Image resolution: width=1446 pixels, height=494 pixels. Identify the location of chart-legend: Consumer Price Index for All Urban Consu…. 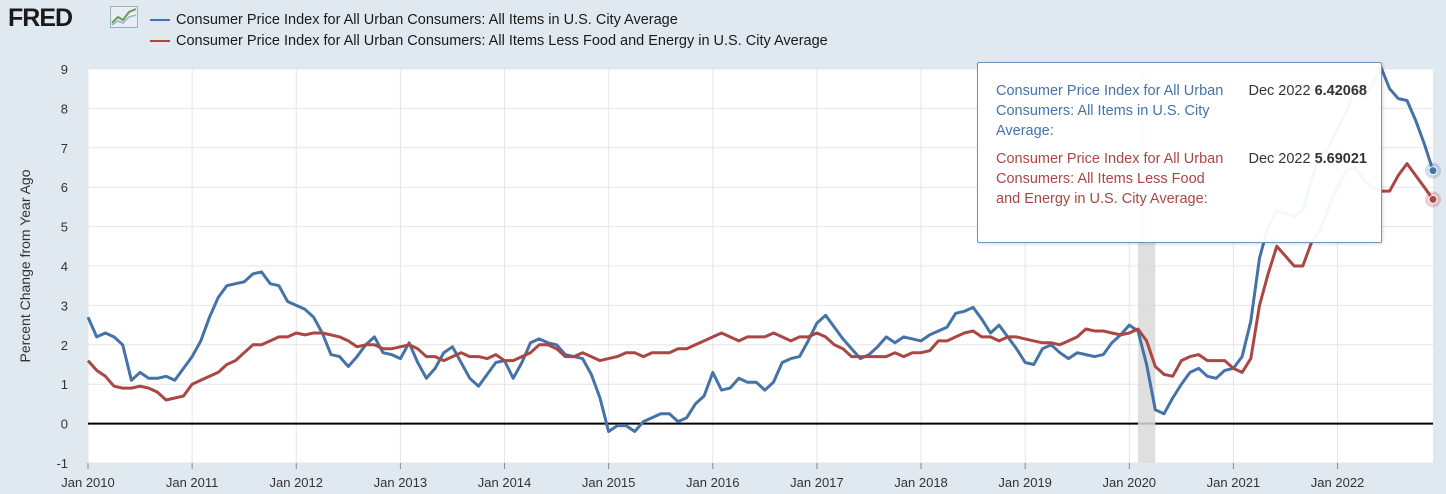
(489, 30).